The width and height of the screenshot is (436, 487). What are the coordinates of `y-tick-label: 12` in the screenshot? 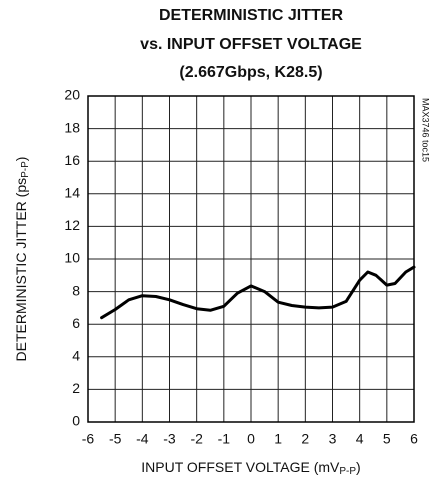 It's located at (72, 225).